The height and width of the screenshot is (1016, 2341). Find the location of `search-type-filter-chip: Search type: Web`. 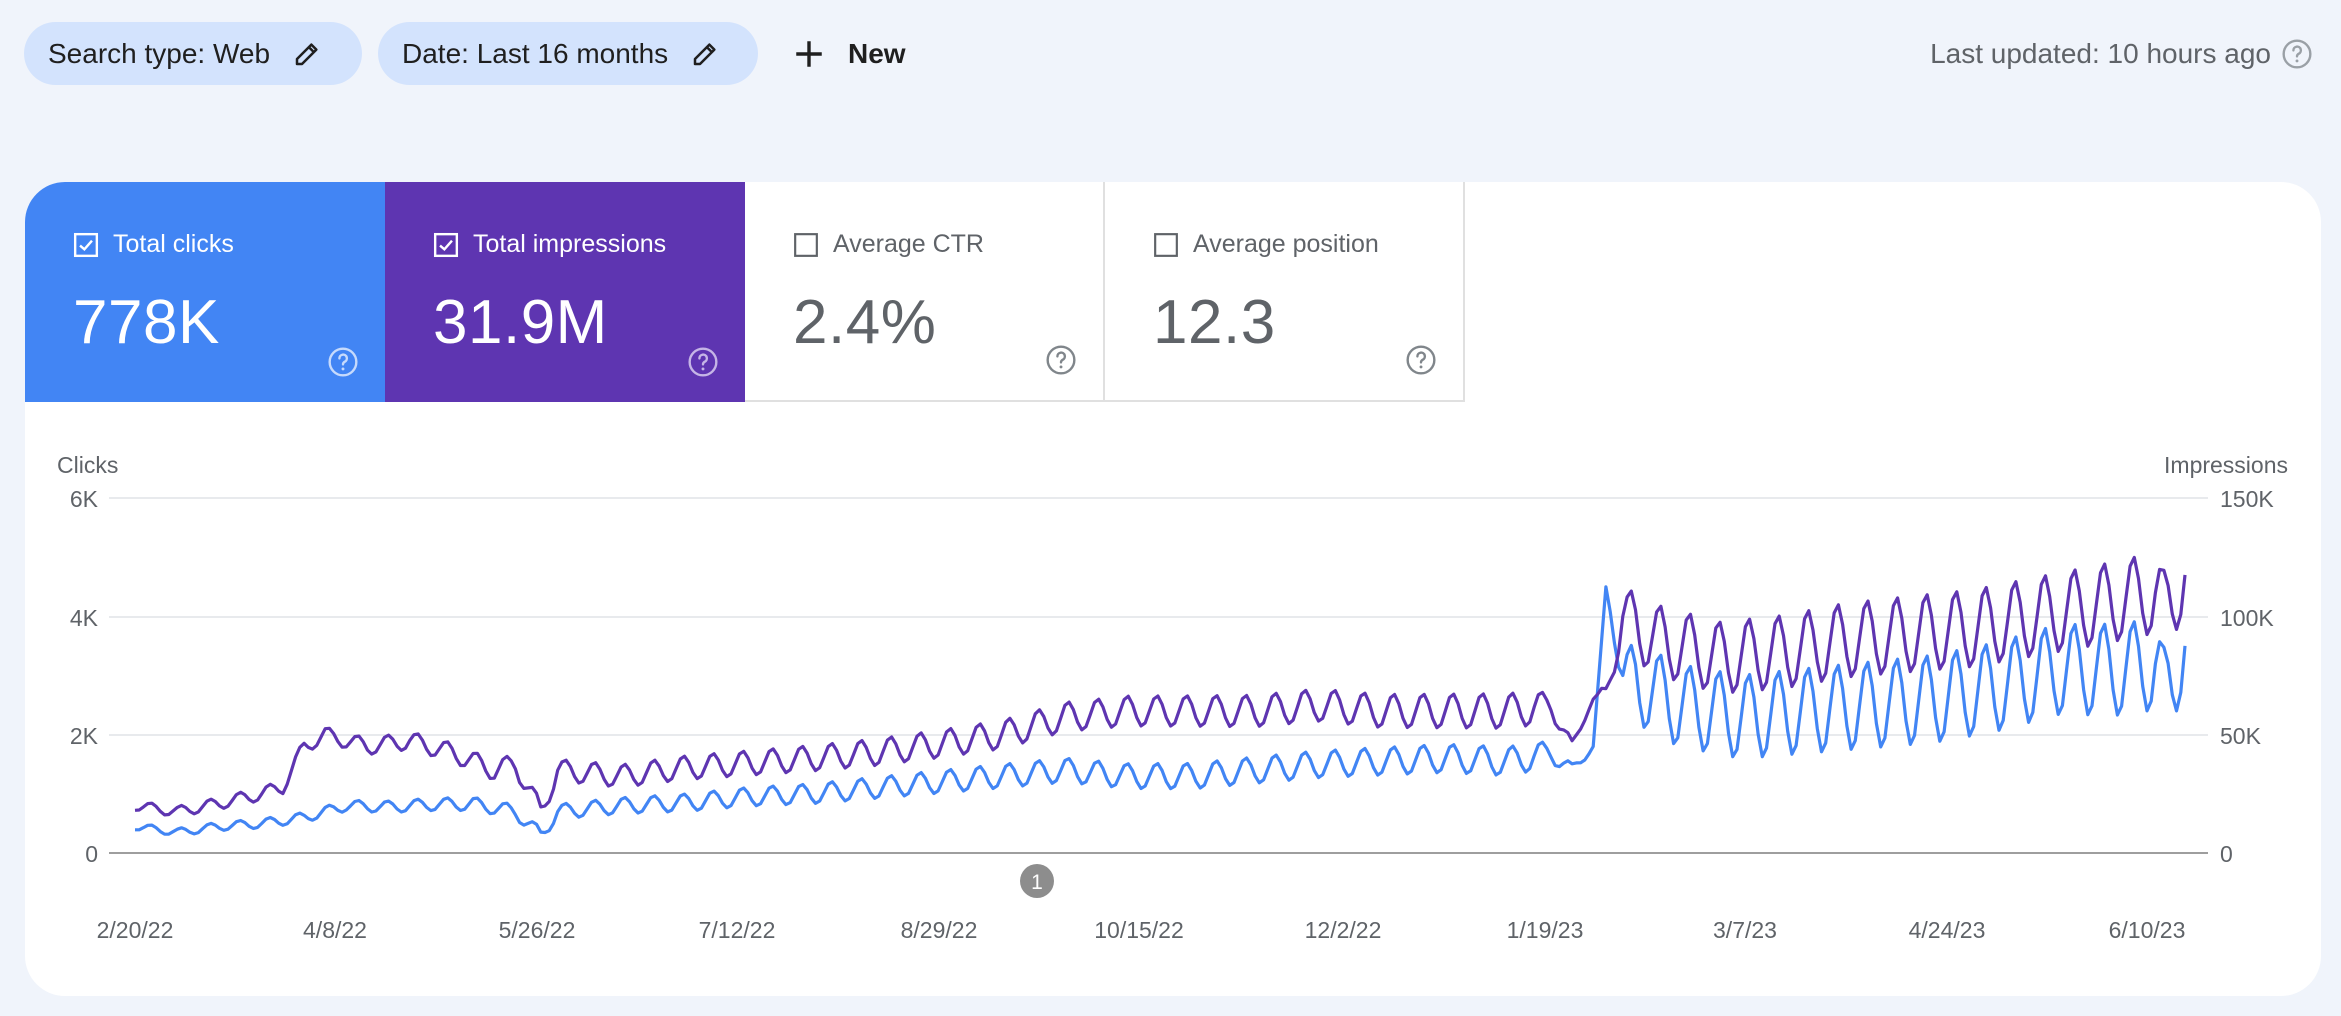

search-type-filter-chip: Search type: Web is located at coordinates (193, 53).